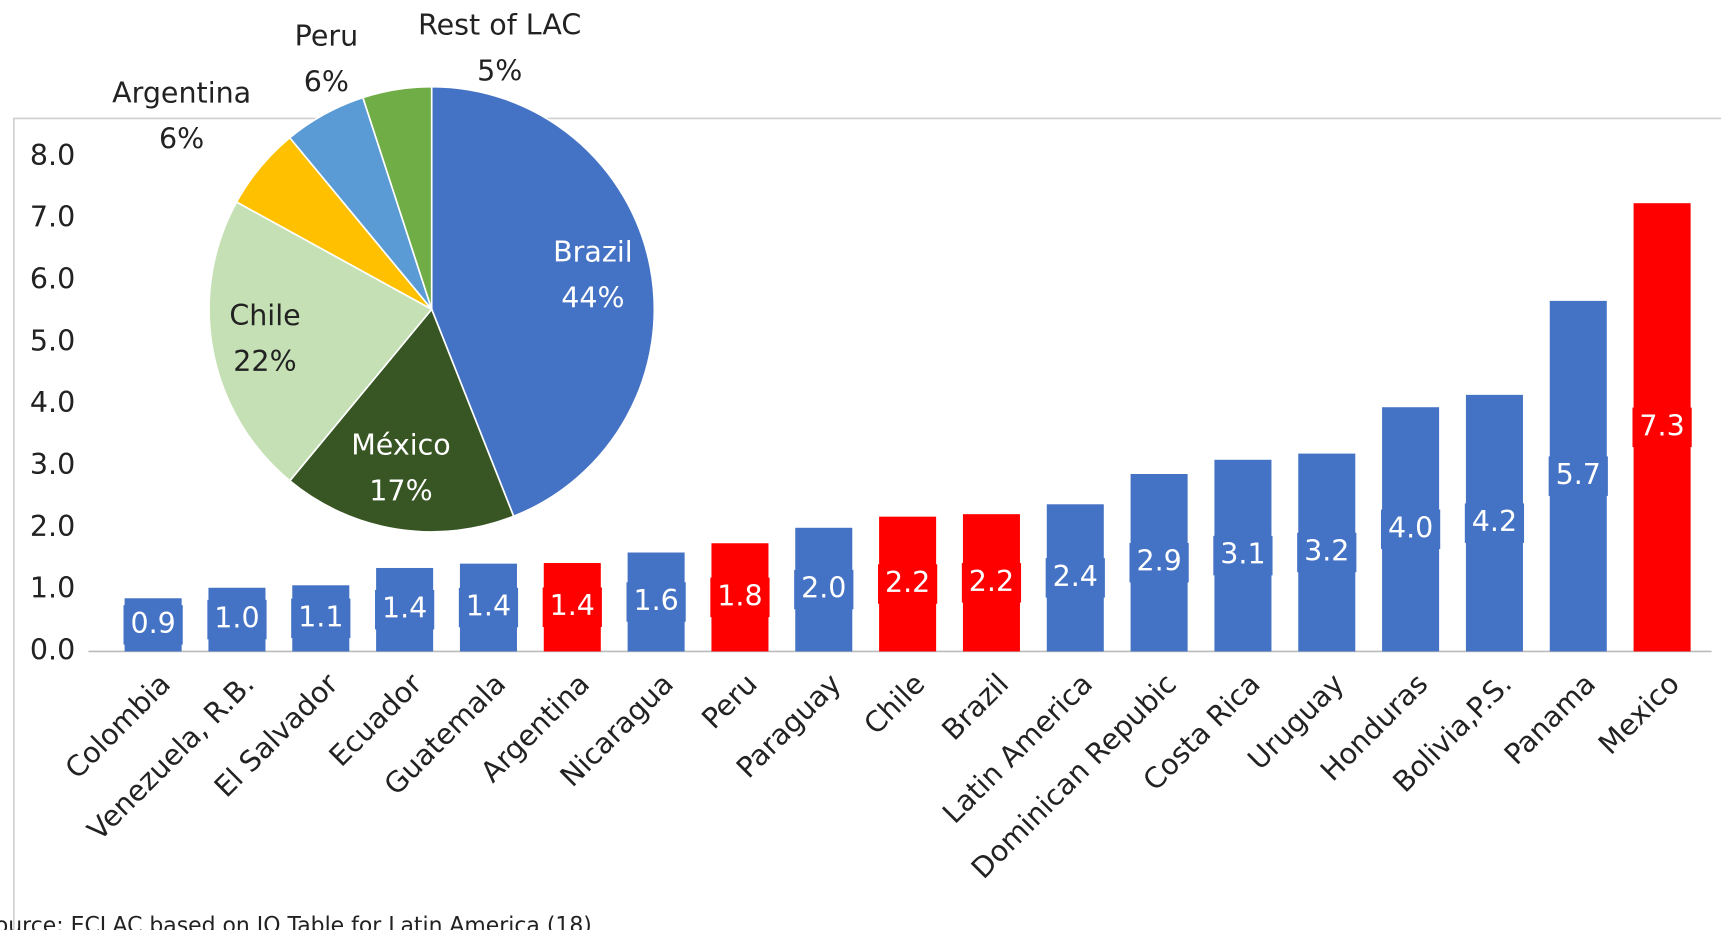 This screenshot has width=1721, height=930. Describe the element at coordinates (52, 155) in the screenshot. I see `y-tick-label: 8.0` at that location.